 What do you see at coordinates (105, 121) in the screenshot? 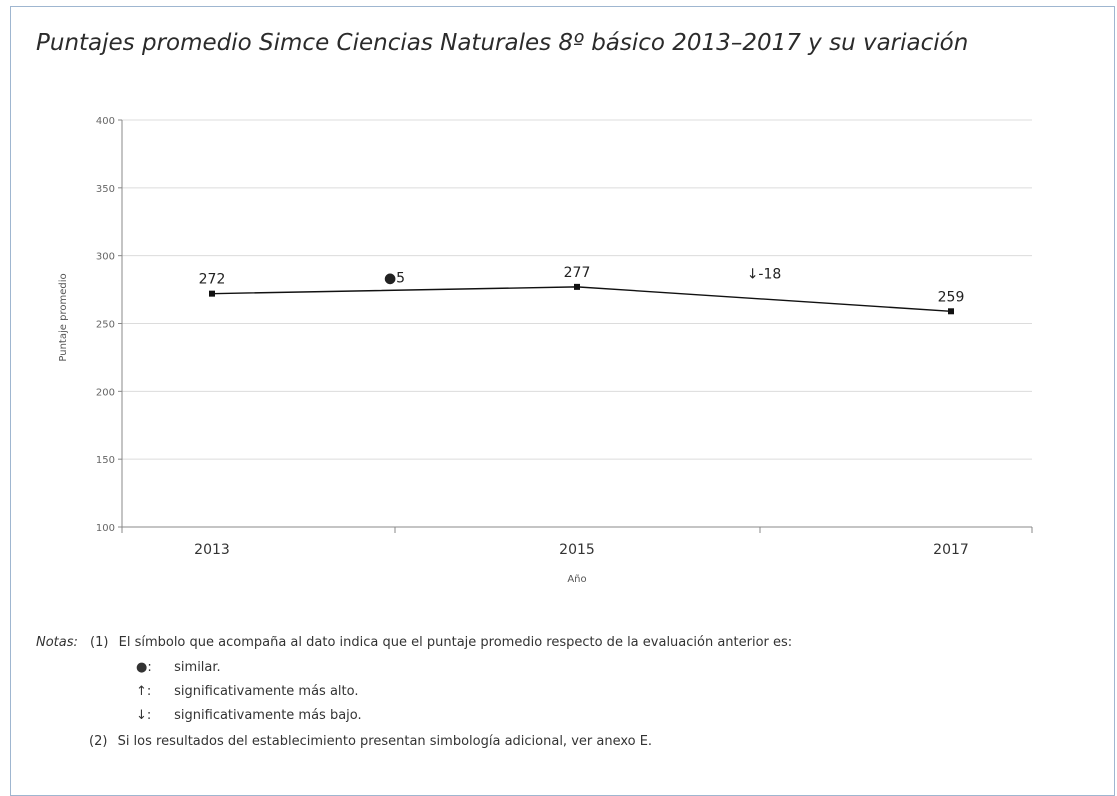
I see `y-tick-label: 400` at bounding box center [105, 121].